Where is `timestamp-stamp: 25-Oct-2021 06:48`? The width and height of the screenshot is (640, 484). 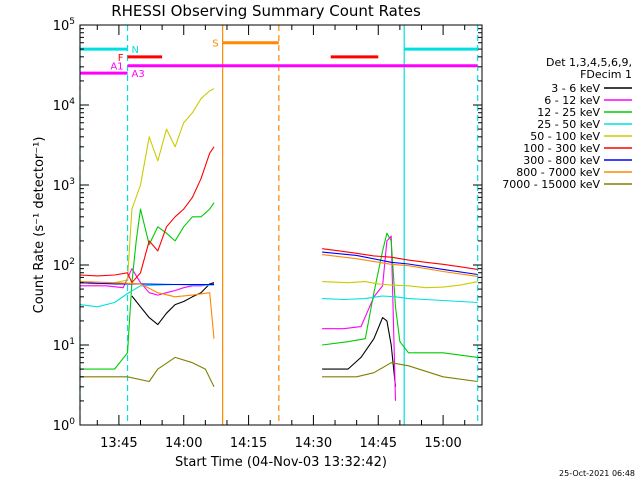
timestamp-stamp: 25-Oct-2021 06:48 is located at coordinates (597, 473).